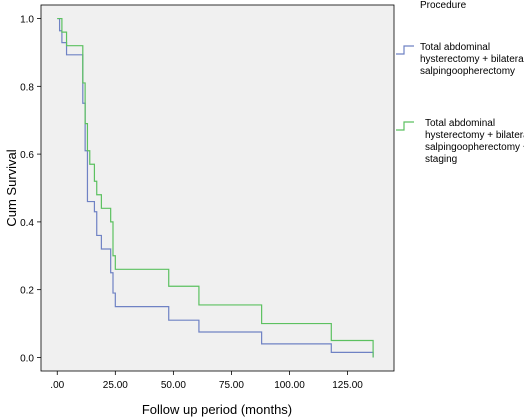 This screenshot has width=524, height=419. I want to click on x-tick-label: 125.00, so click(347, 385).